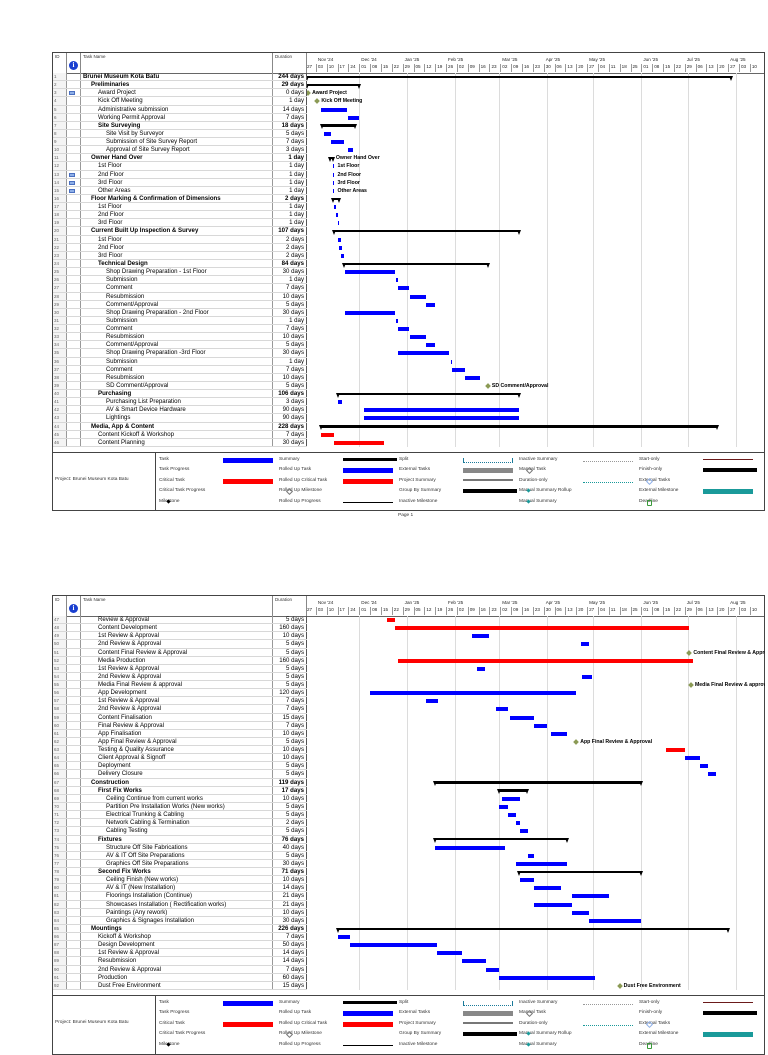  What do you see at coordinates (177, 312) in the screenshot?
I see `task-name: Shop Drawing Preparation - 2nd Floor` at bounding box center [177, 312].